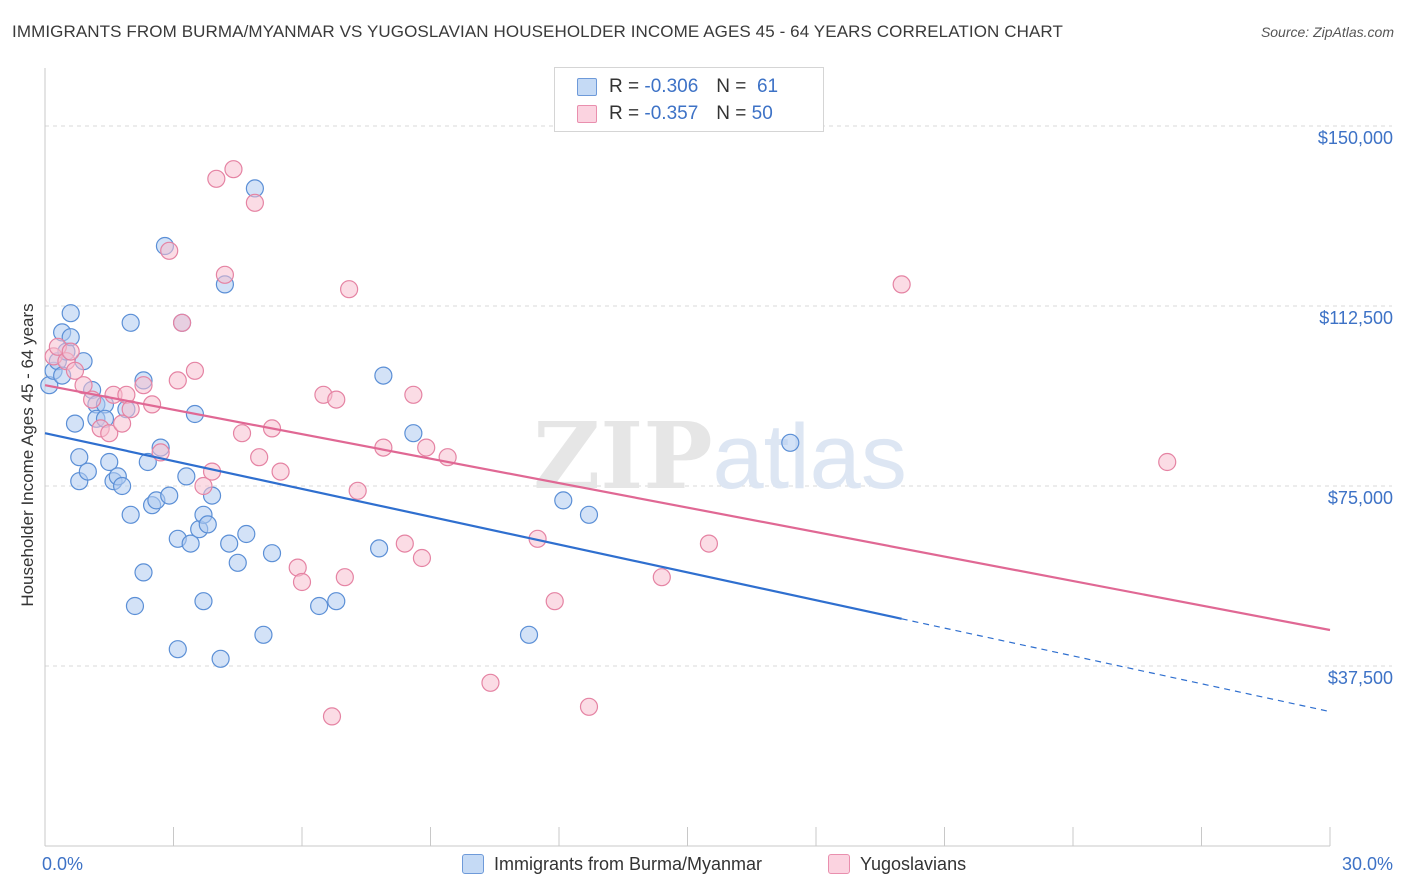  I want to click on watermark: ZIPatlas, so click(720, 456).